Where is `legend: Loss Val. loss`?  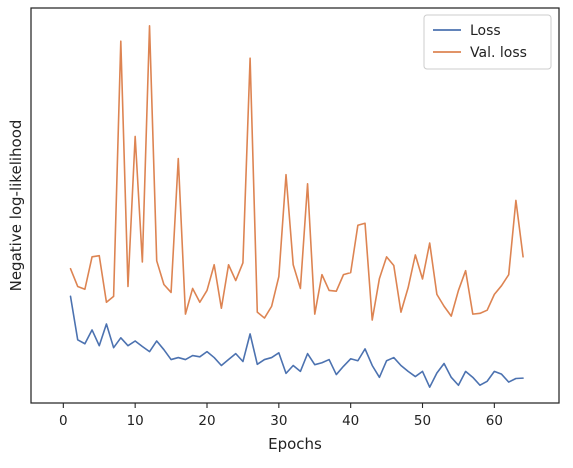 legend: Loss Val. loss is located at coordinates (487, 42).